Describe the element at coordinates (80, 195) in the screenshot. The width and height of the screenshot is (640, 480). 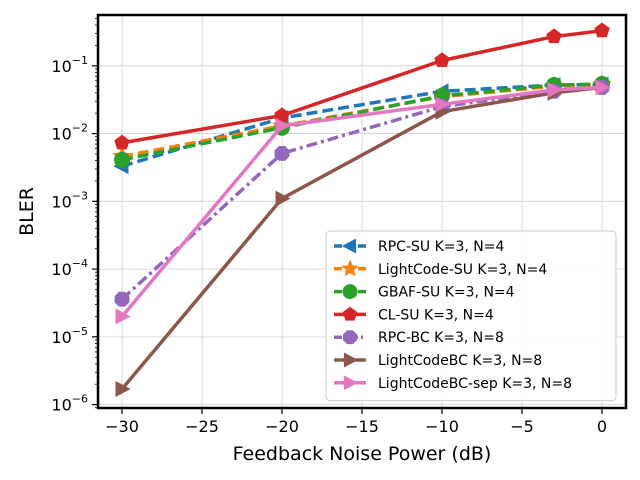
I see `y-tick-exponent: −3` at that location.